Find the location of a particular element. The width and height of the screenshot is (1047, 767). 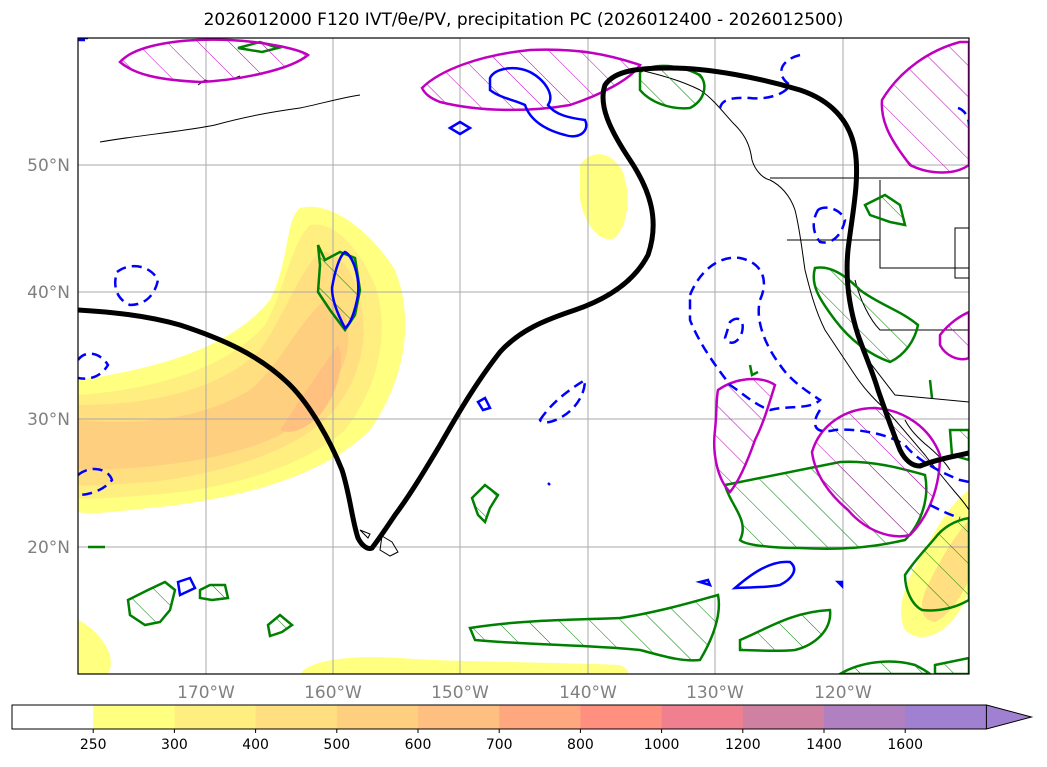

colorbar-tick-label: 1400 is located at coordinates (824, 745).